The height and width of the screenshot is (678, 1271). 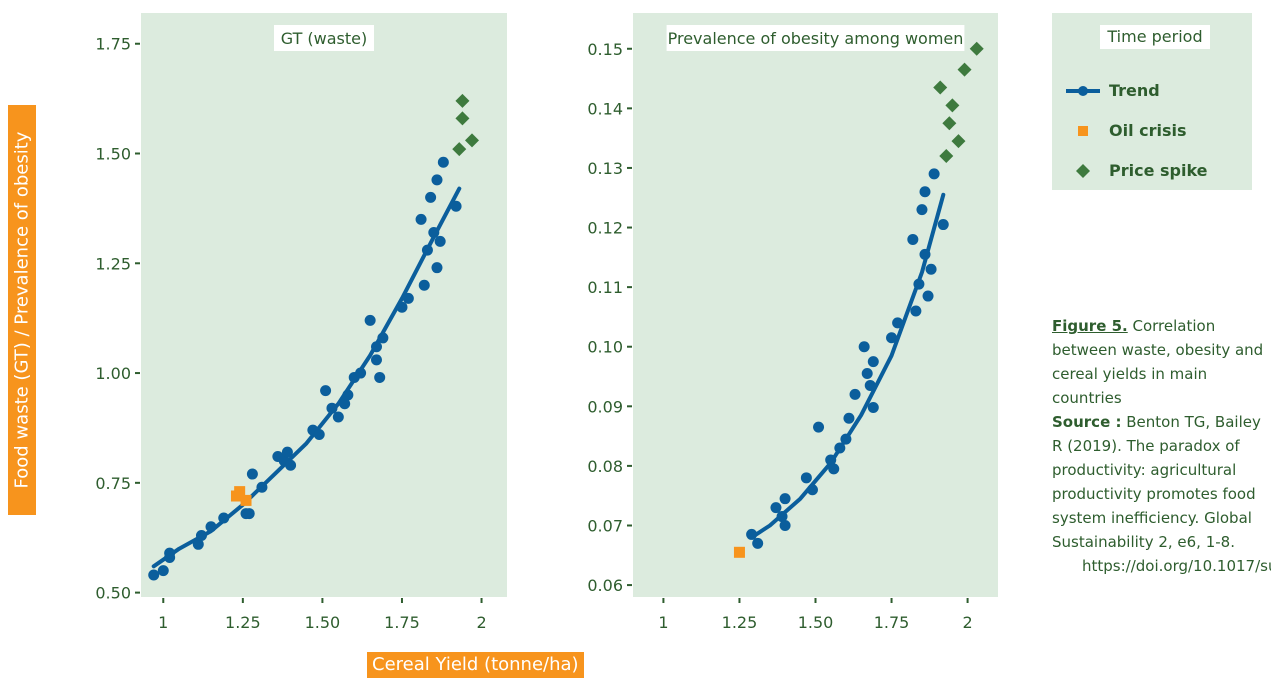 What do you see at coordinates (605, 585) in the screenshot?
I see `y-tick-label: 0.06` at bounding box center [605, 585].